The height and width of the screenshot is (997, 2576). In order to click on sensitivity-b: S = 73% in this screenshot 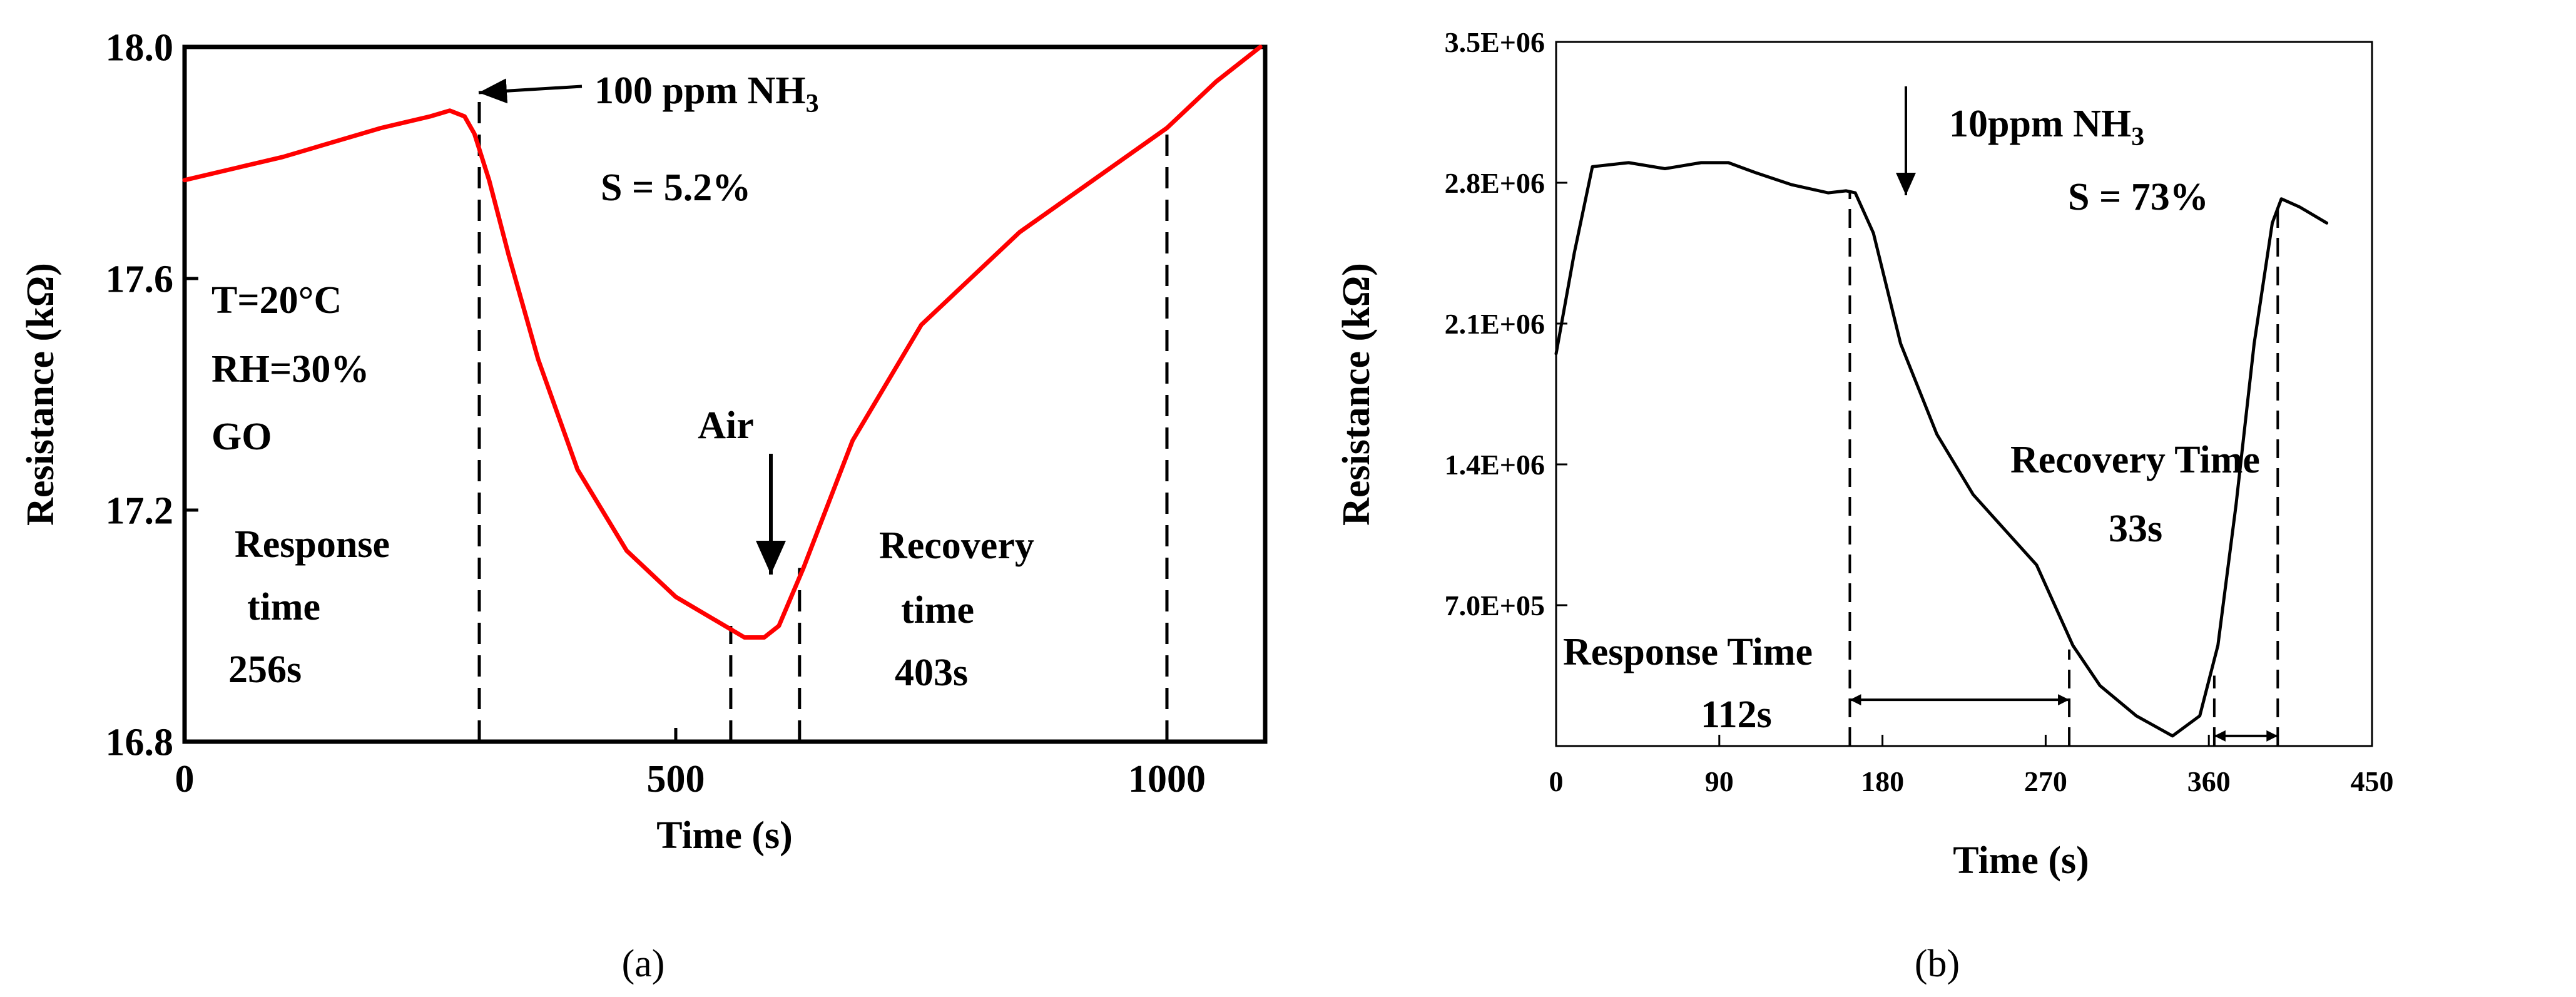, I will do `click(2138, 197)`.